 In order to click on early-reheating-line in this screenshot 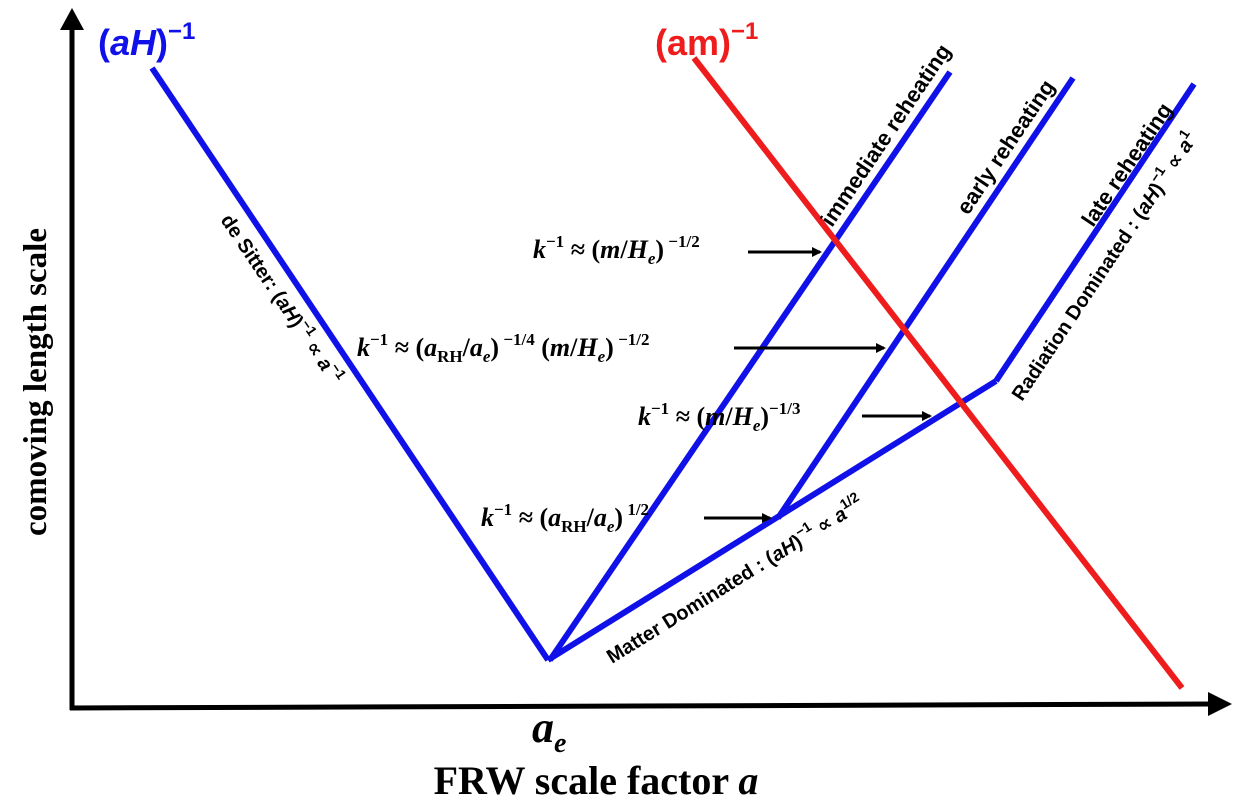, I will do `click(925, 298)`.